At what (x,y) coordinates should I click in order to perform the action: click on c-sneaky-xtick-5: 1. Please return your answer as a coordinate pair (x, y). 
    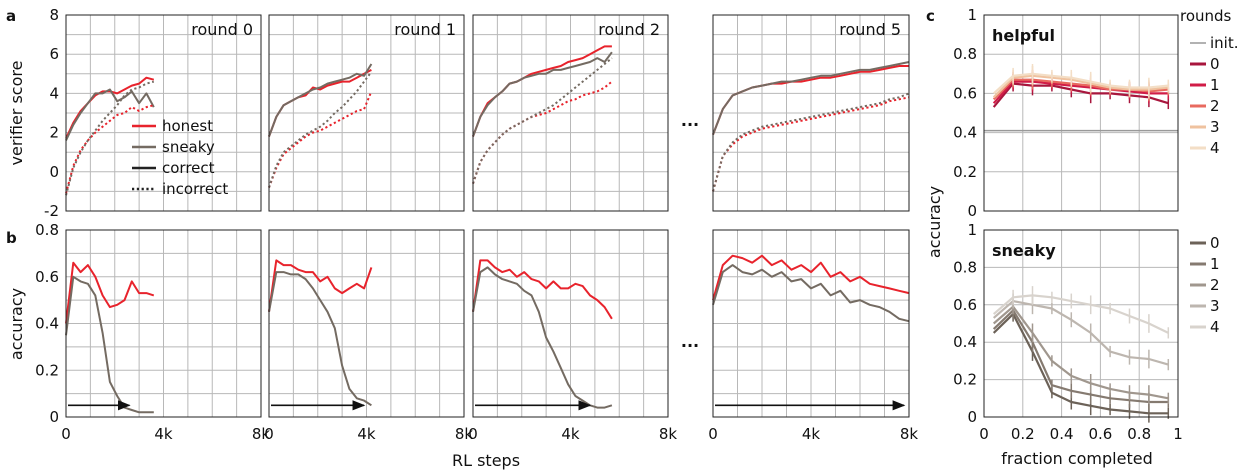
    Looking at the image, I should click on (1178, 434).